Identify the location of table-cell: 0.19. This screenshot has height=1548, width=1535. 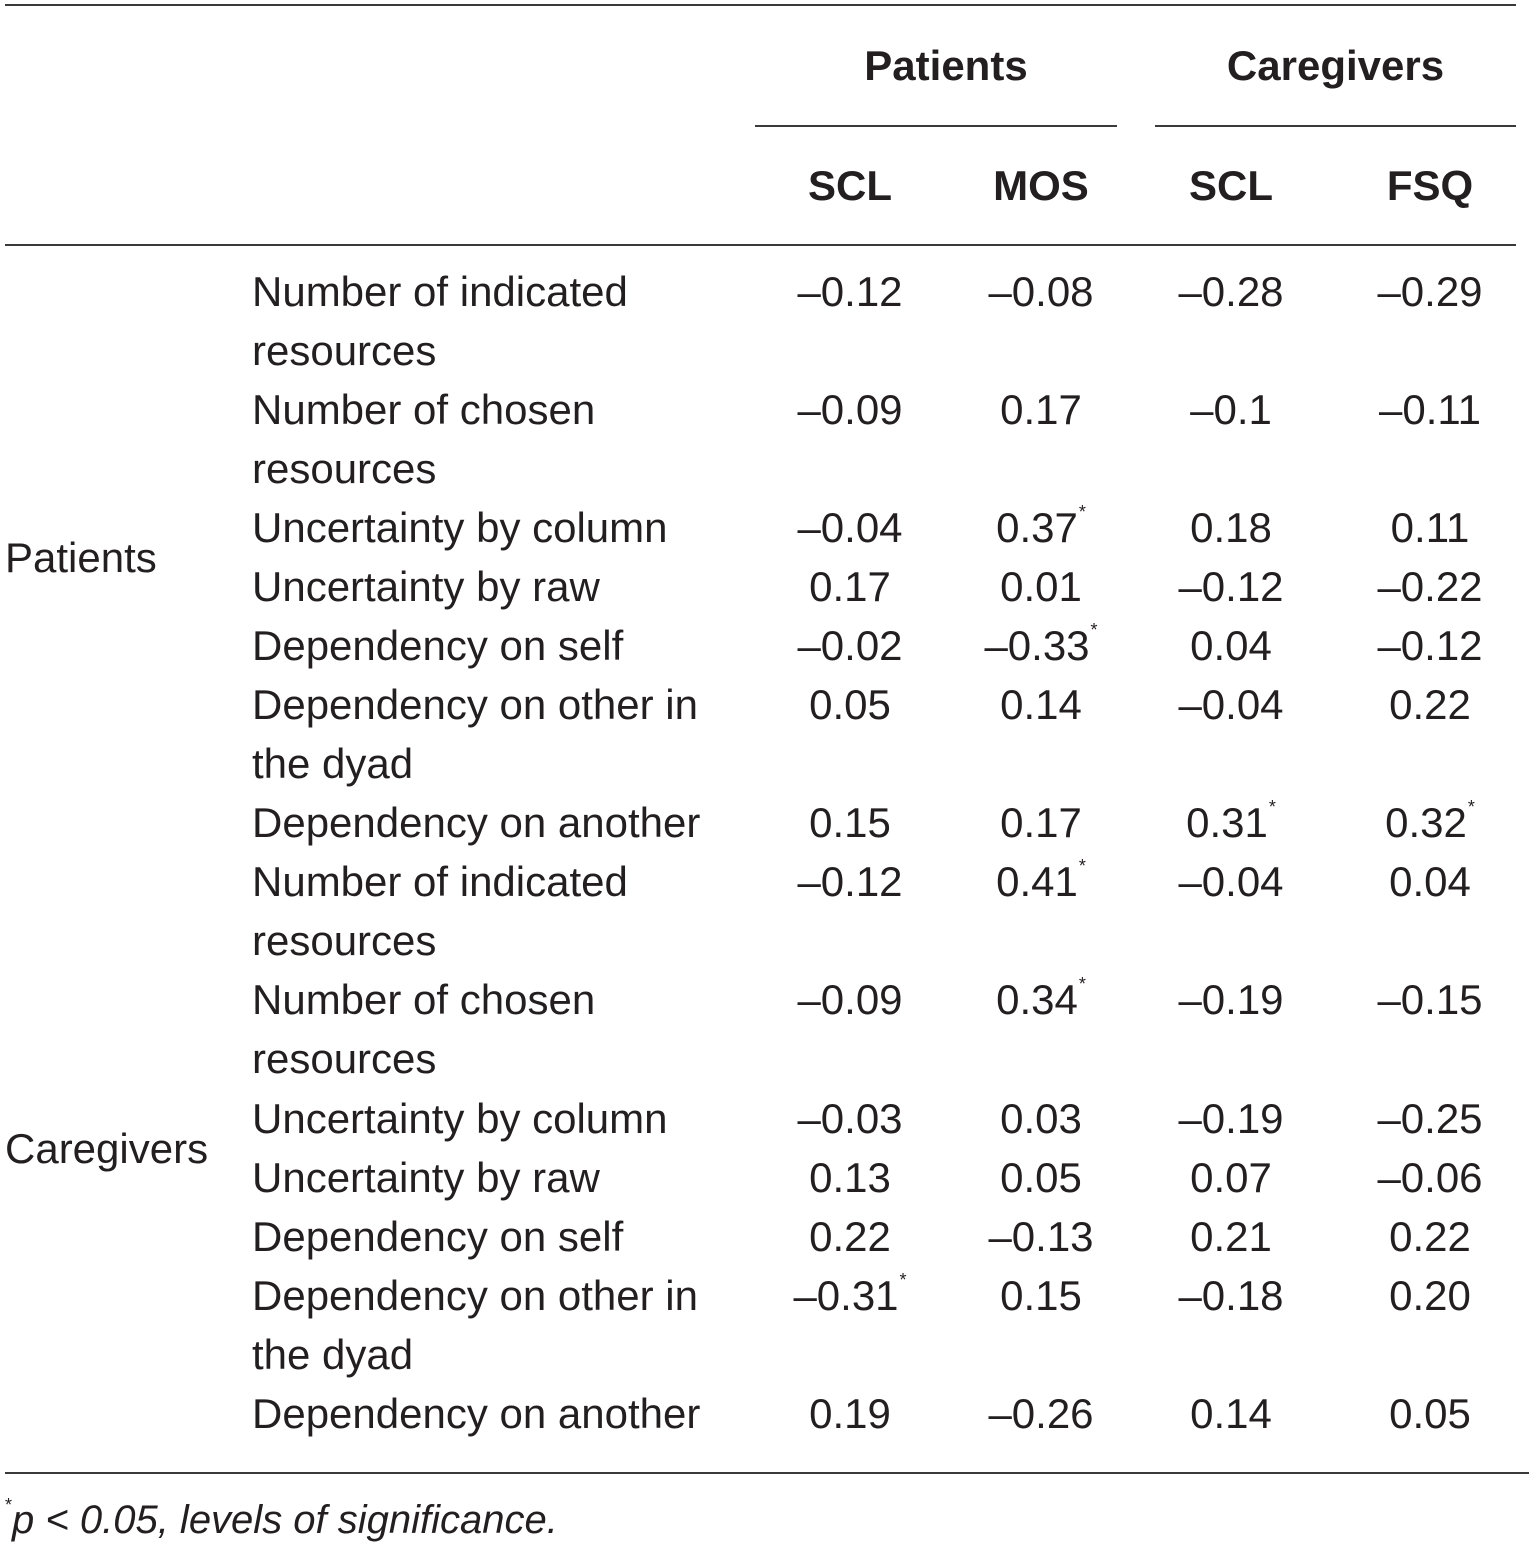
(850, 1413).